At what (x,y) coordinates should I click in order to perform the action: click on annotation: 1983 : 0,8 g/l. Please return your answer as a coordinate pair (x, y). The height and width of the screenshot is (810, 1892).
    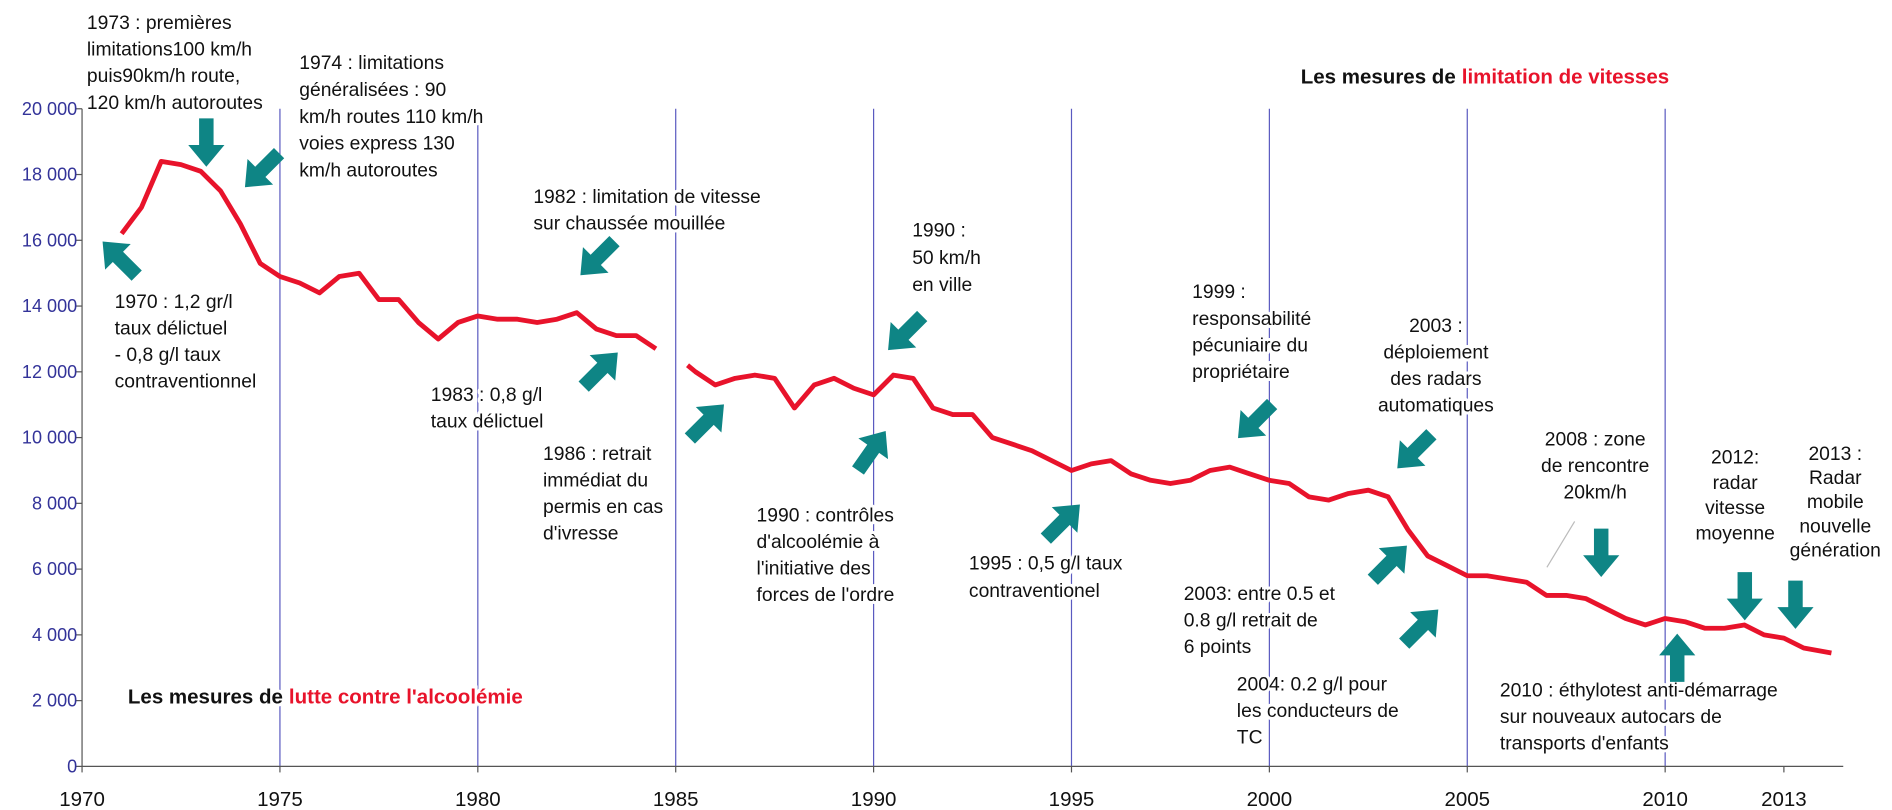
    Looking at the image, I should click on (487, 395).